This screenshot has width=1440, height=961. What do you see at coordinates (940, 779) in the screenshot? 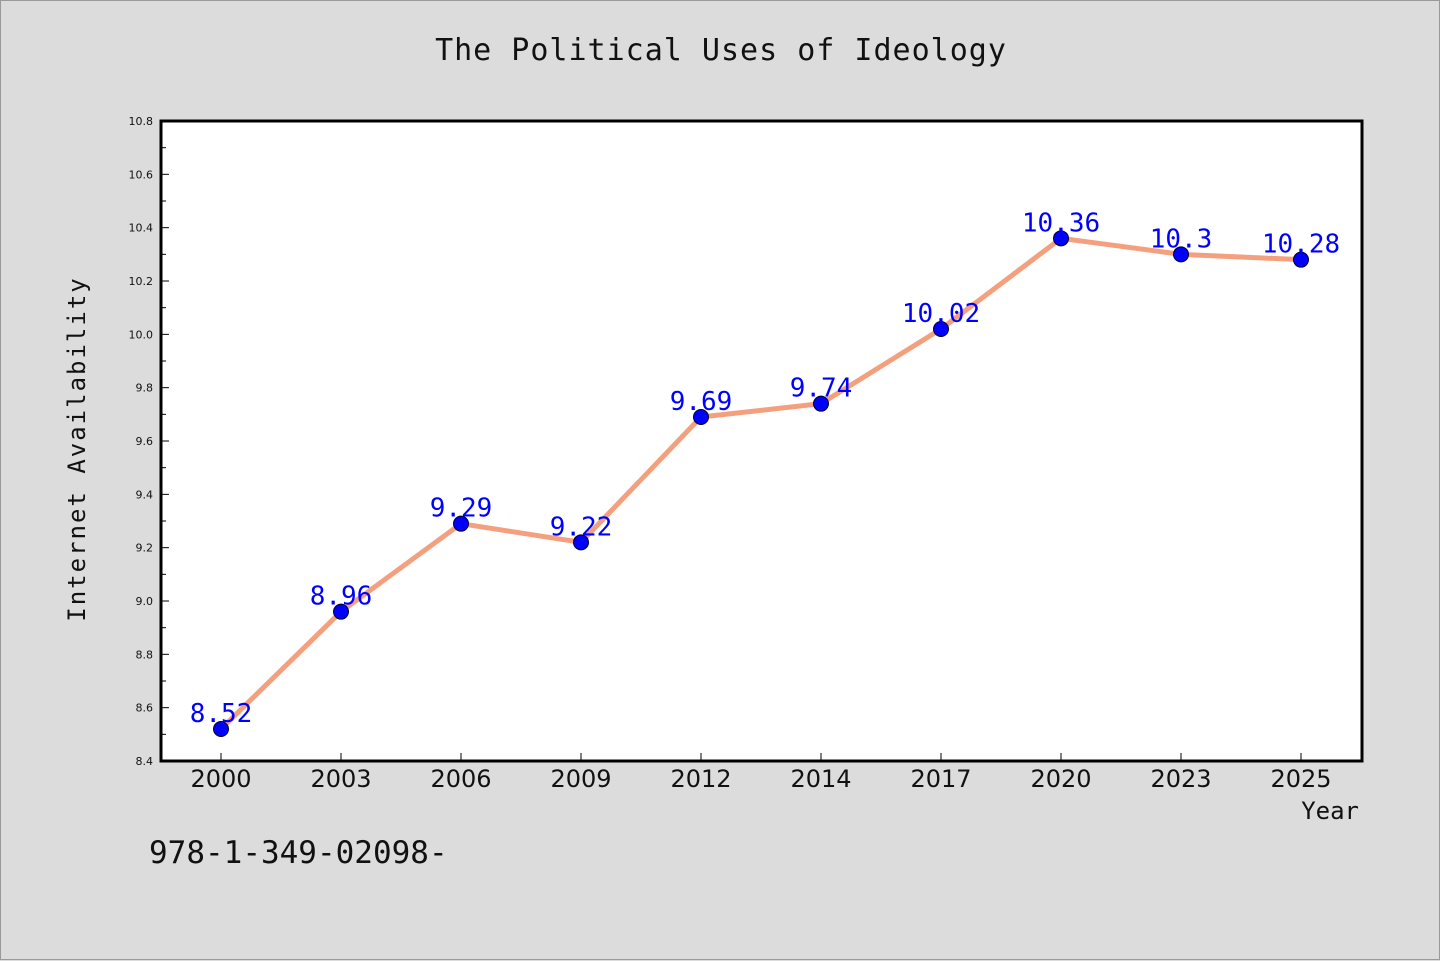
I see `x-tick-label: 2017` at bounding box center [940, 779].